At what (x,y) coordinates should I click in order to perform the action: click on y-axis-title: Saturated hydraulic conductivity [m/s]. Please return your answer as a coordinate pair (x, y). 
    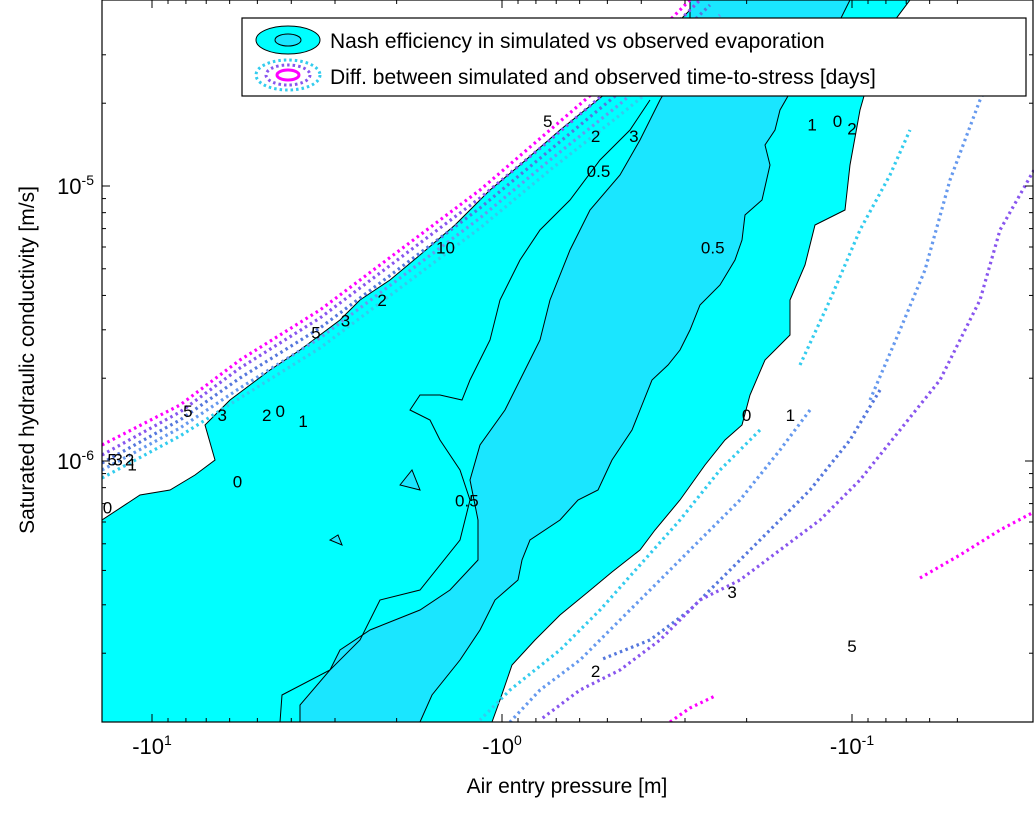
    Looking at the image, I should click on (27, 360).